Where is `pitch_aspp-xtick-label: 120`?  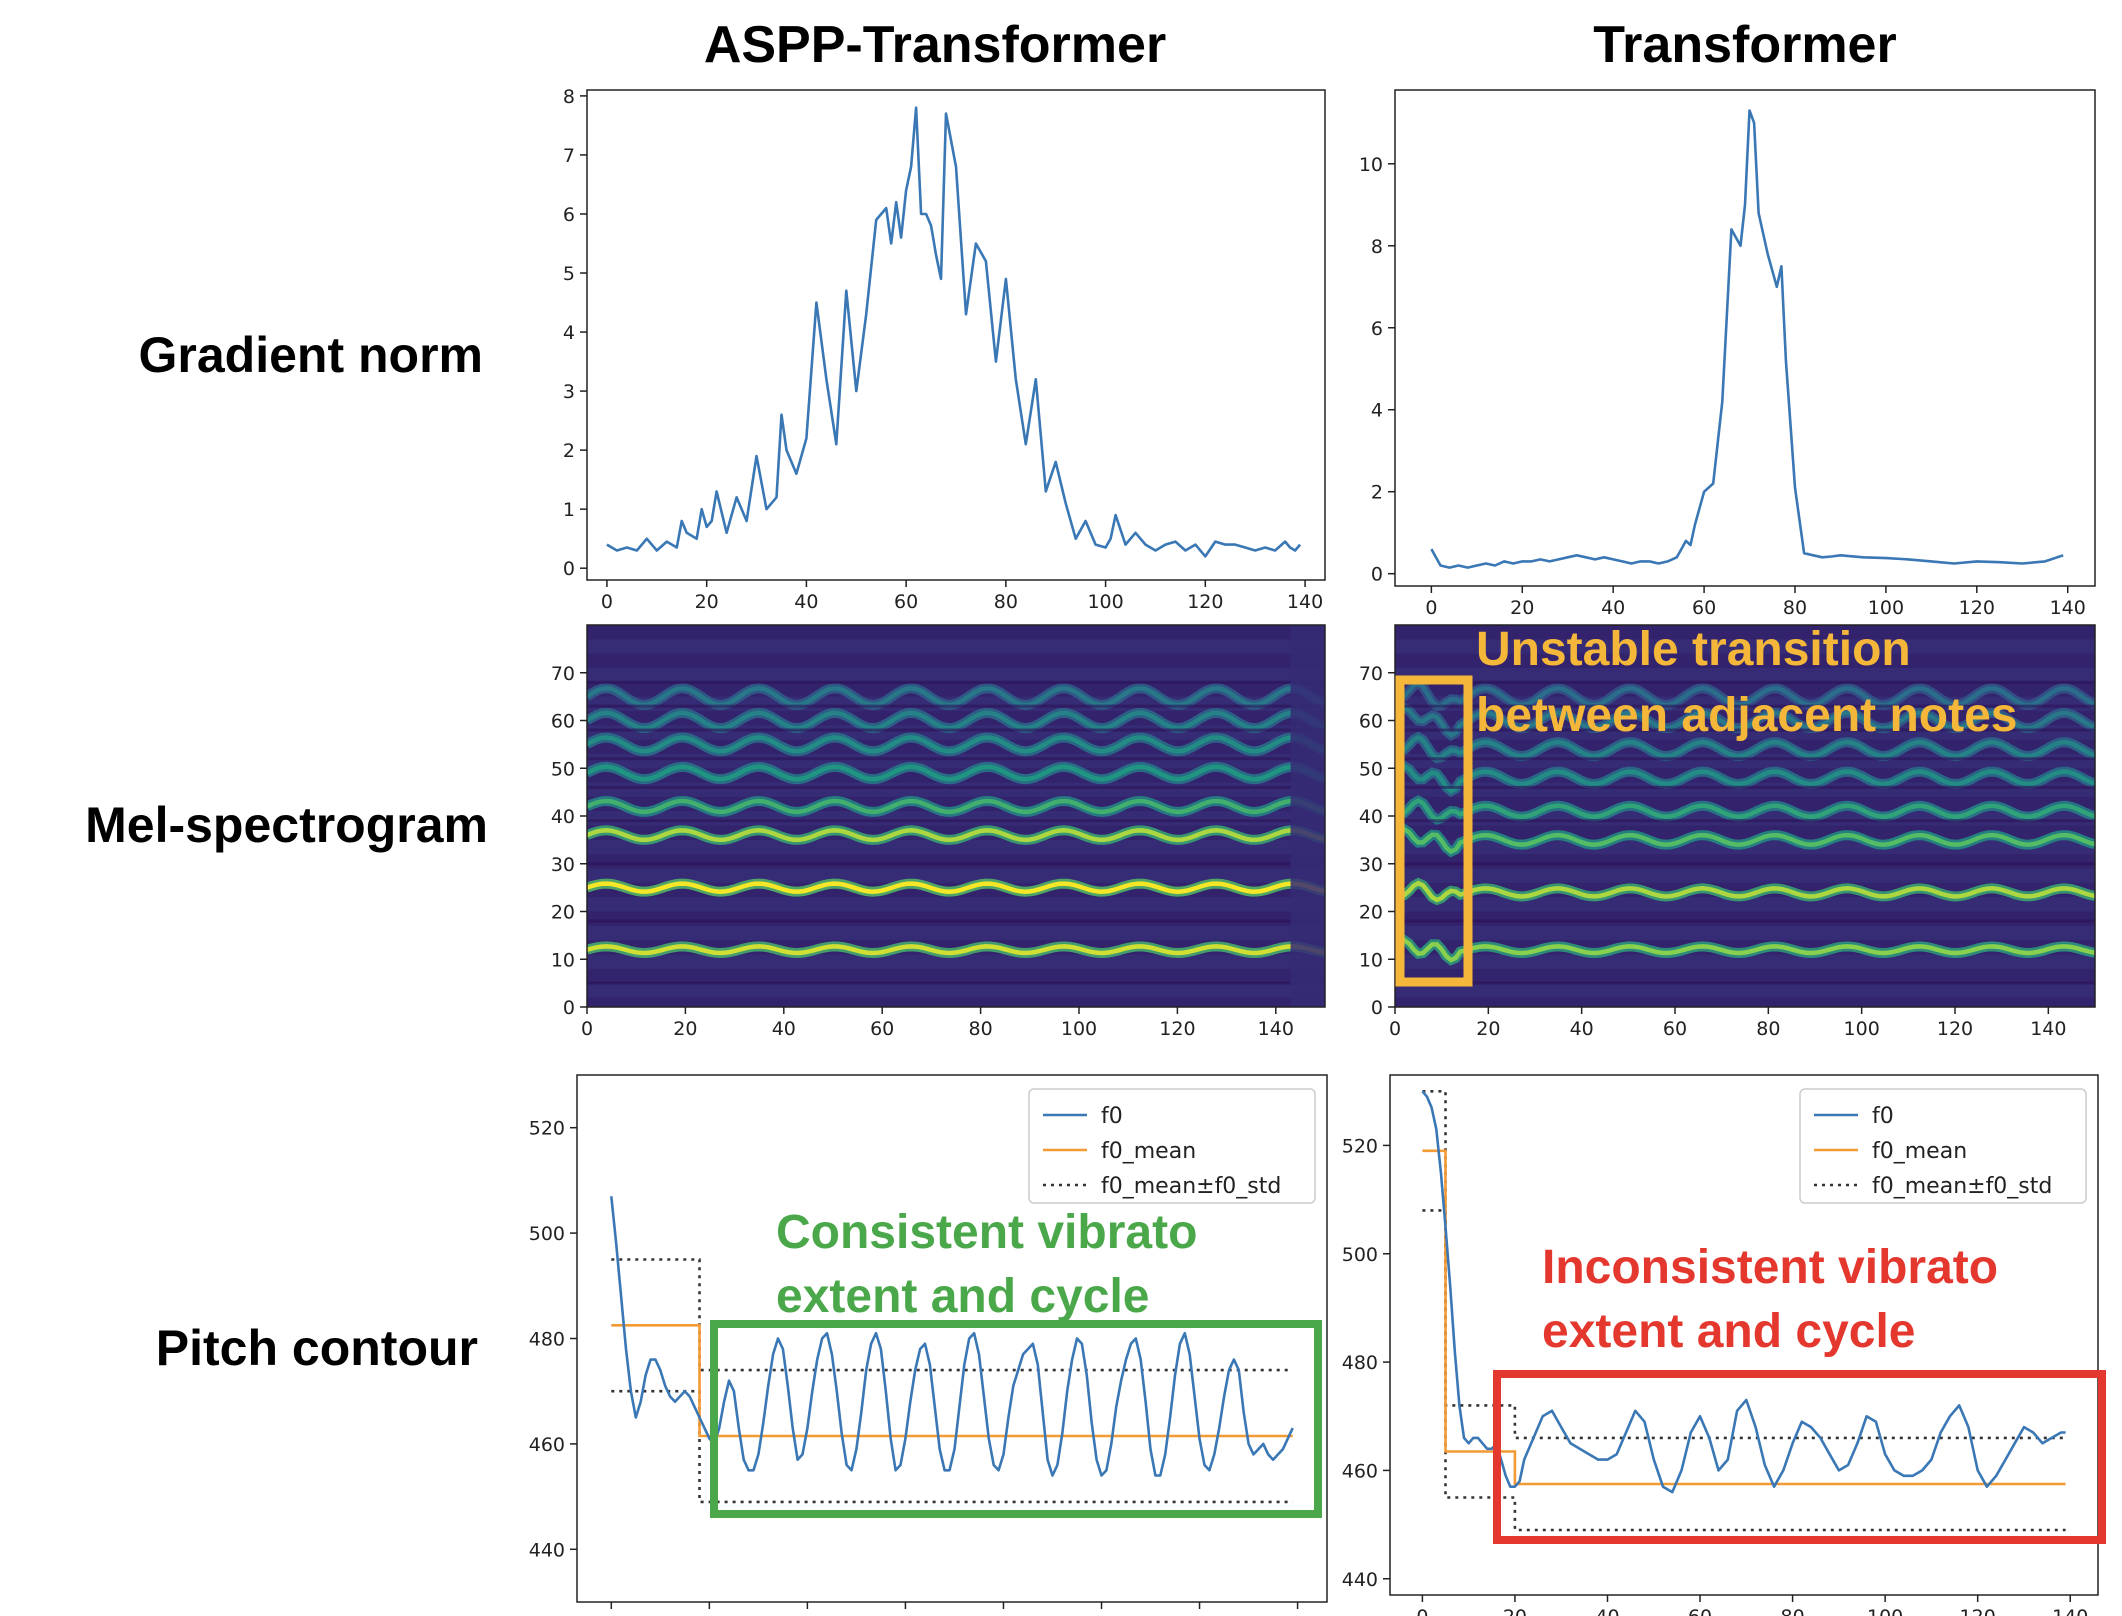
pitch_aspp-xtick-label: 120 is located at coordinates (1199, 1614).